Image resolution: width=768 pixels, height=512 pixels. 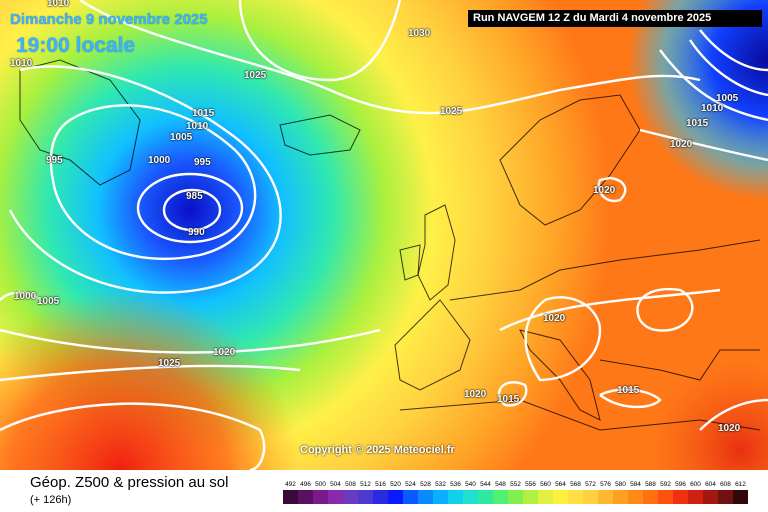 What do you see at coordinates (380, 484) in the screenshot?
I see `legend-tick-label: 516` at bounding box center [380, 484].